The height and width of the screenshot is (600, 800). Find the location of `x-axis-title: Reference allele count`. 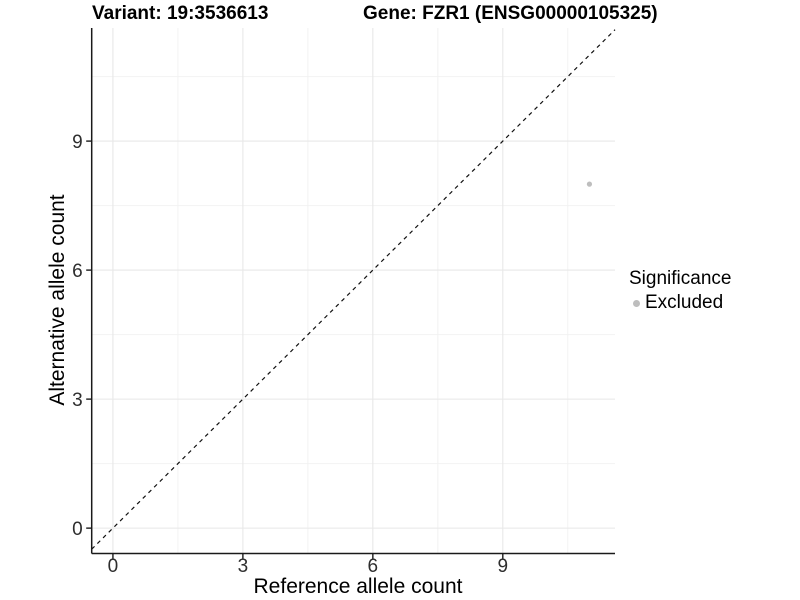

x-axis-title: Reference allele count is located at coordinates (358, 586).